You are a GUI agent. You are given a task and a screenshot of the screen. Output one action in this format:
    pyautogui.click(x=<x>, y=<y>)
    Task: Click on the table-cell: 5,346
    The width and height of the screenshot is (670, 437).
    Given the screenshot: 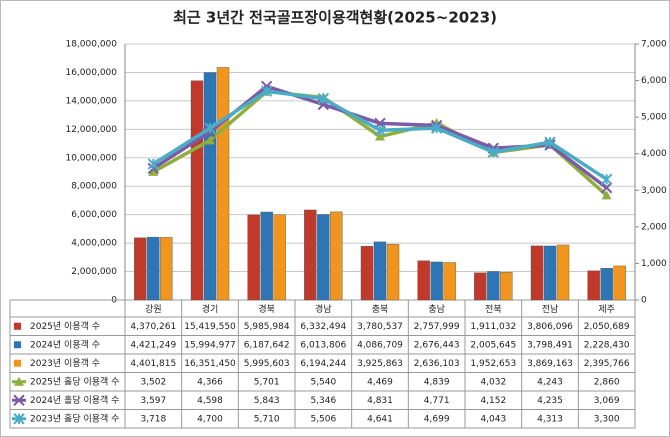 What is the action you would take?
    pyautogui.click(x=323, y=401)
    